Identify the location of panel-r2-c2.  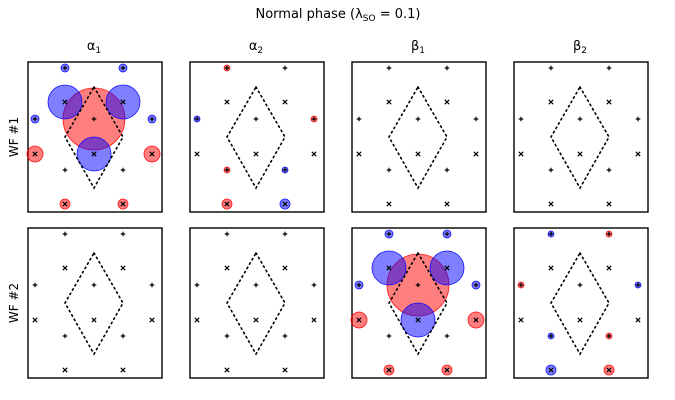
(257, 303).